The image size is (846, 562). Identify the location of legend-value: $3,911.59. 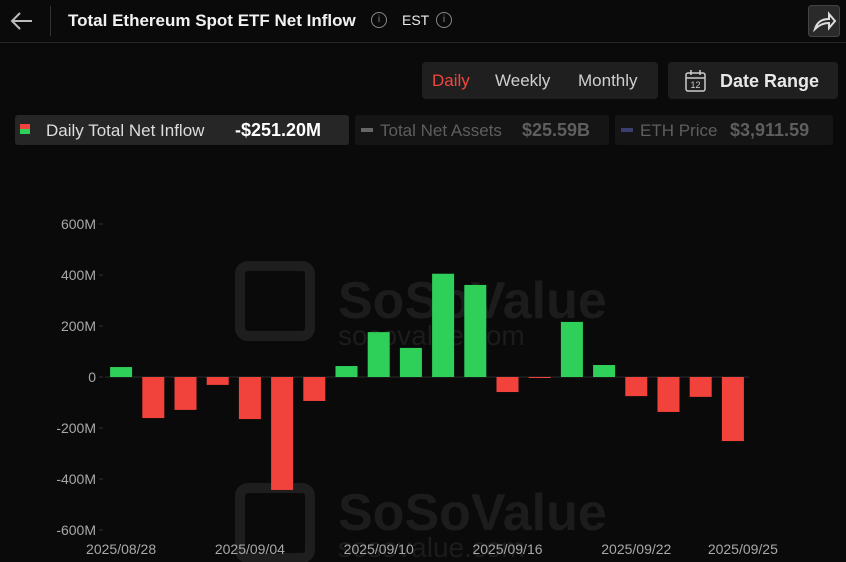
(770, 130).